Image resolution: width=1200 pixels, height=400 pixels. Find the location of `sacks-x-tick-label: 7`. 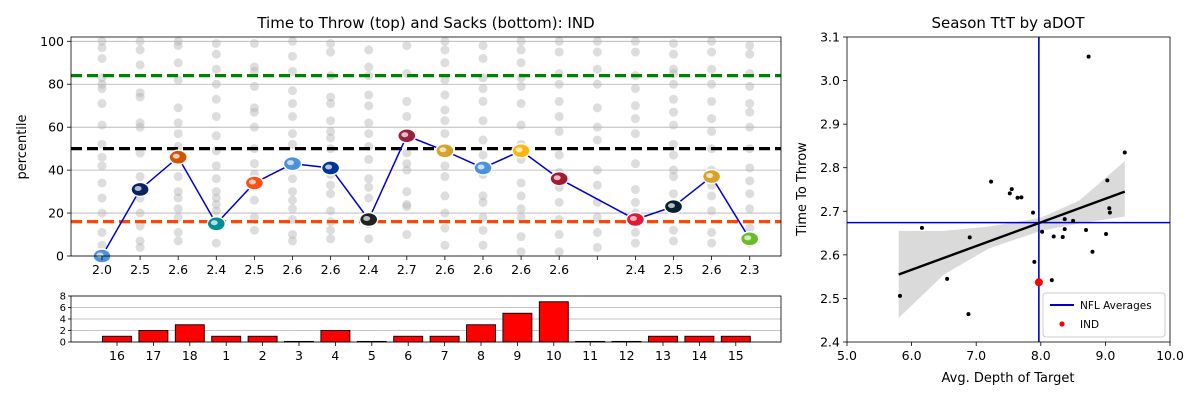

sacks-x-tick-label: 7 is located at coordinates (445, 355).